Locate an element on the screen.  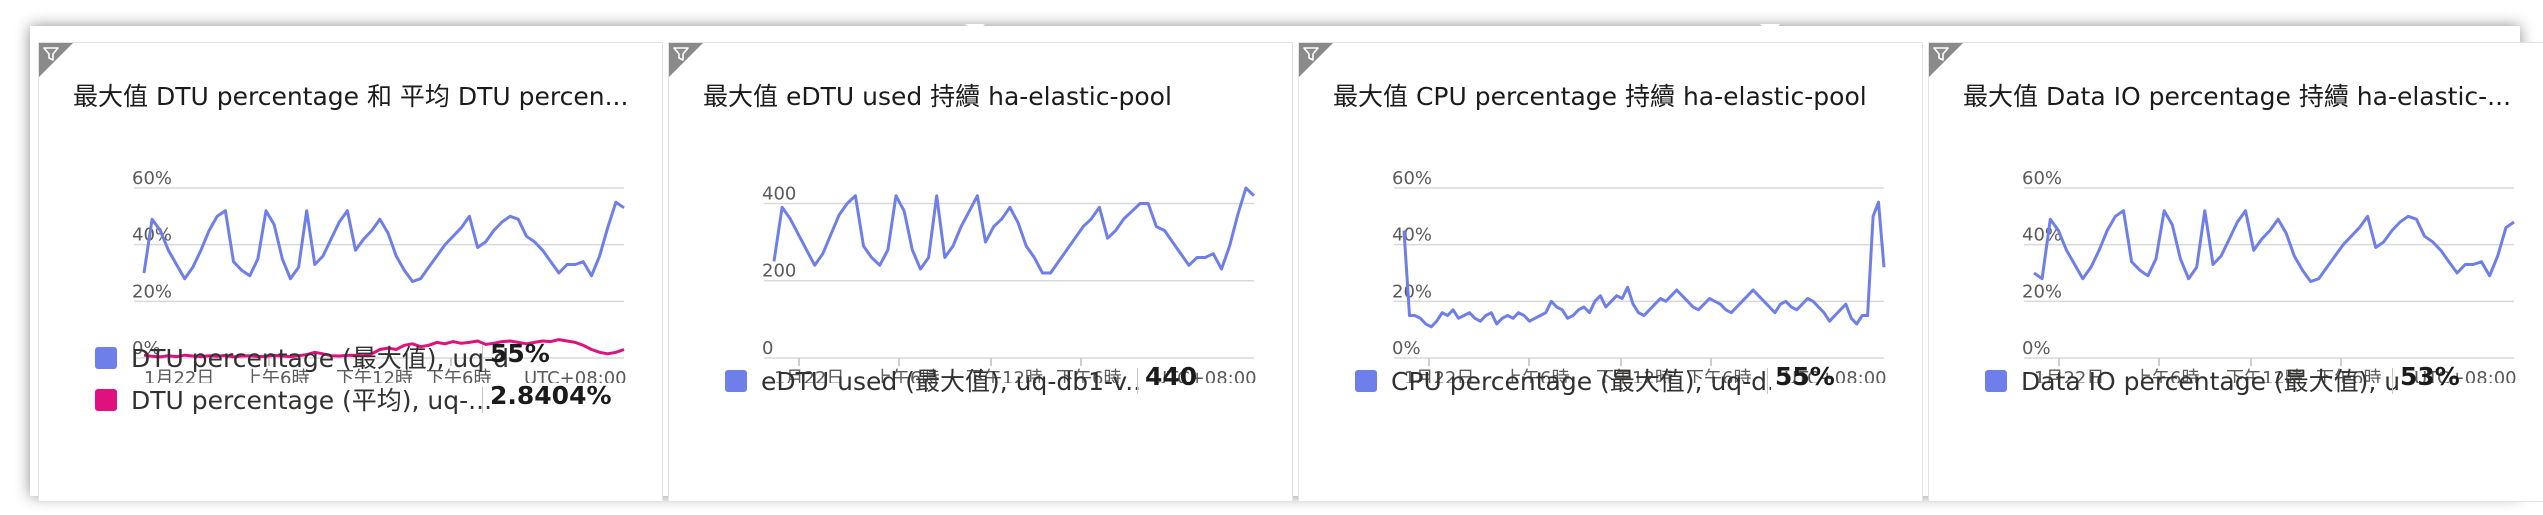
legend-series-value: 53% is located at coordinates (2430, 376).